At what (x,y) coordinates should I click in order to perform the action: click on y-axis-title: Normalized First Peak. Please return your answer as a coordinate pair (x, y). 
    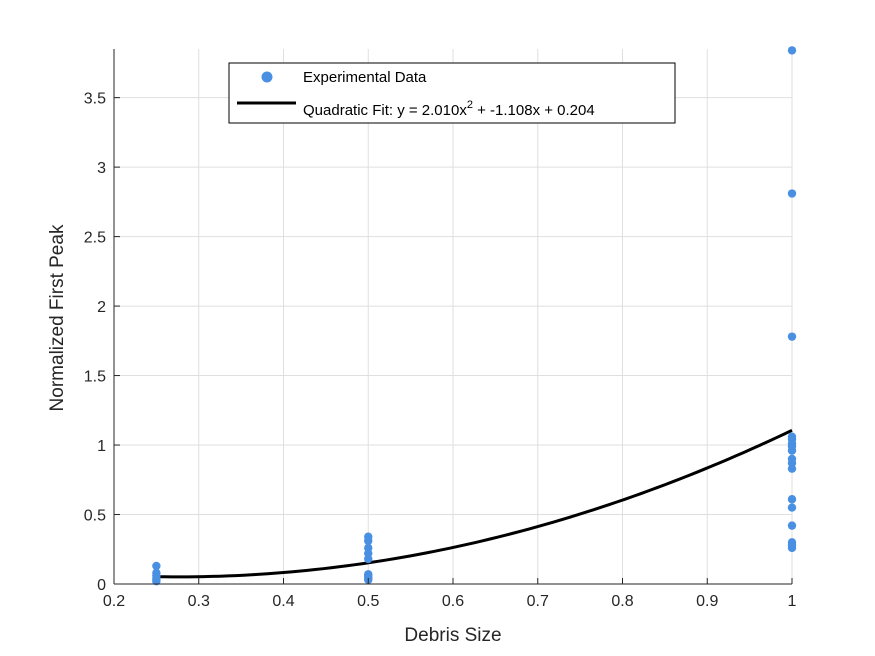
    Looking at the image, I should click on (57, 317).